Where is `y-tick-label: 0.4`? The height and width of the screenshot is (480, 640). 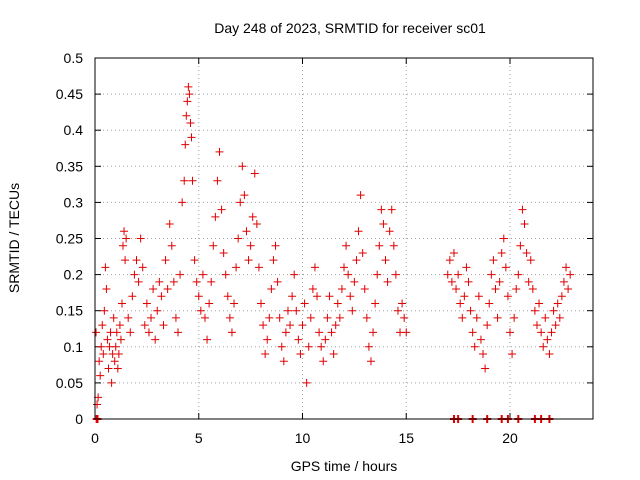 y-tick-label: 0.4 is located at coordinates (74, 130).